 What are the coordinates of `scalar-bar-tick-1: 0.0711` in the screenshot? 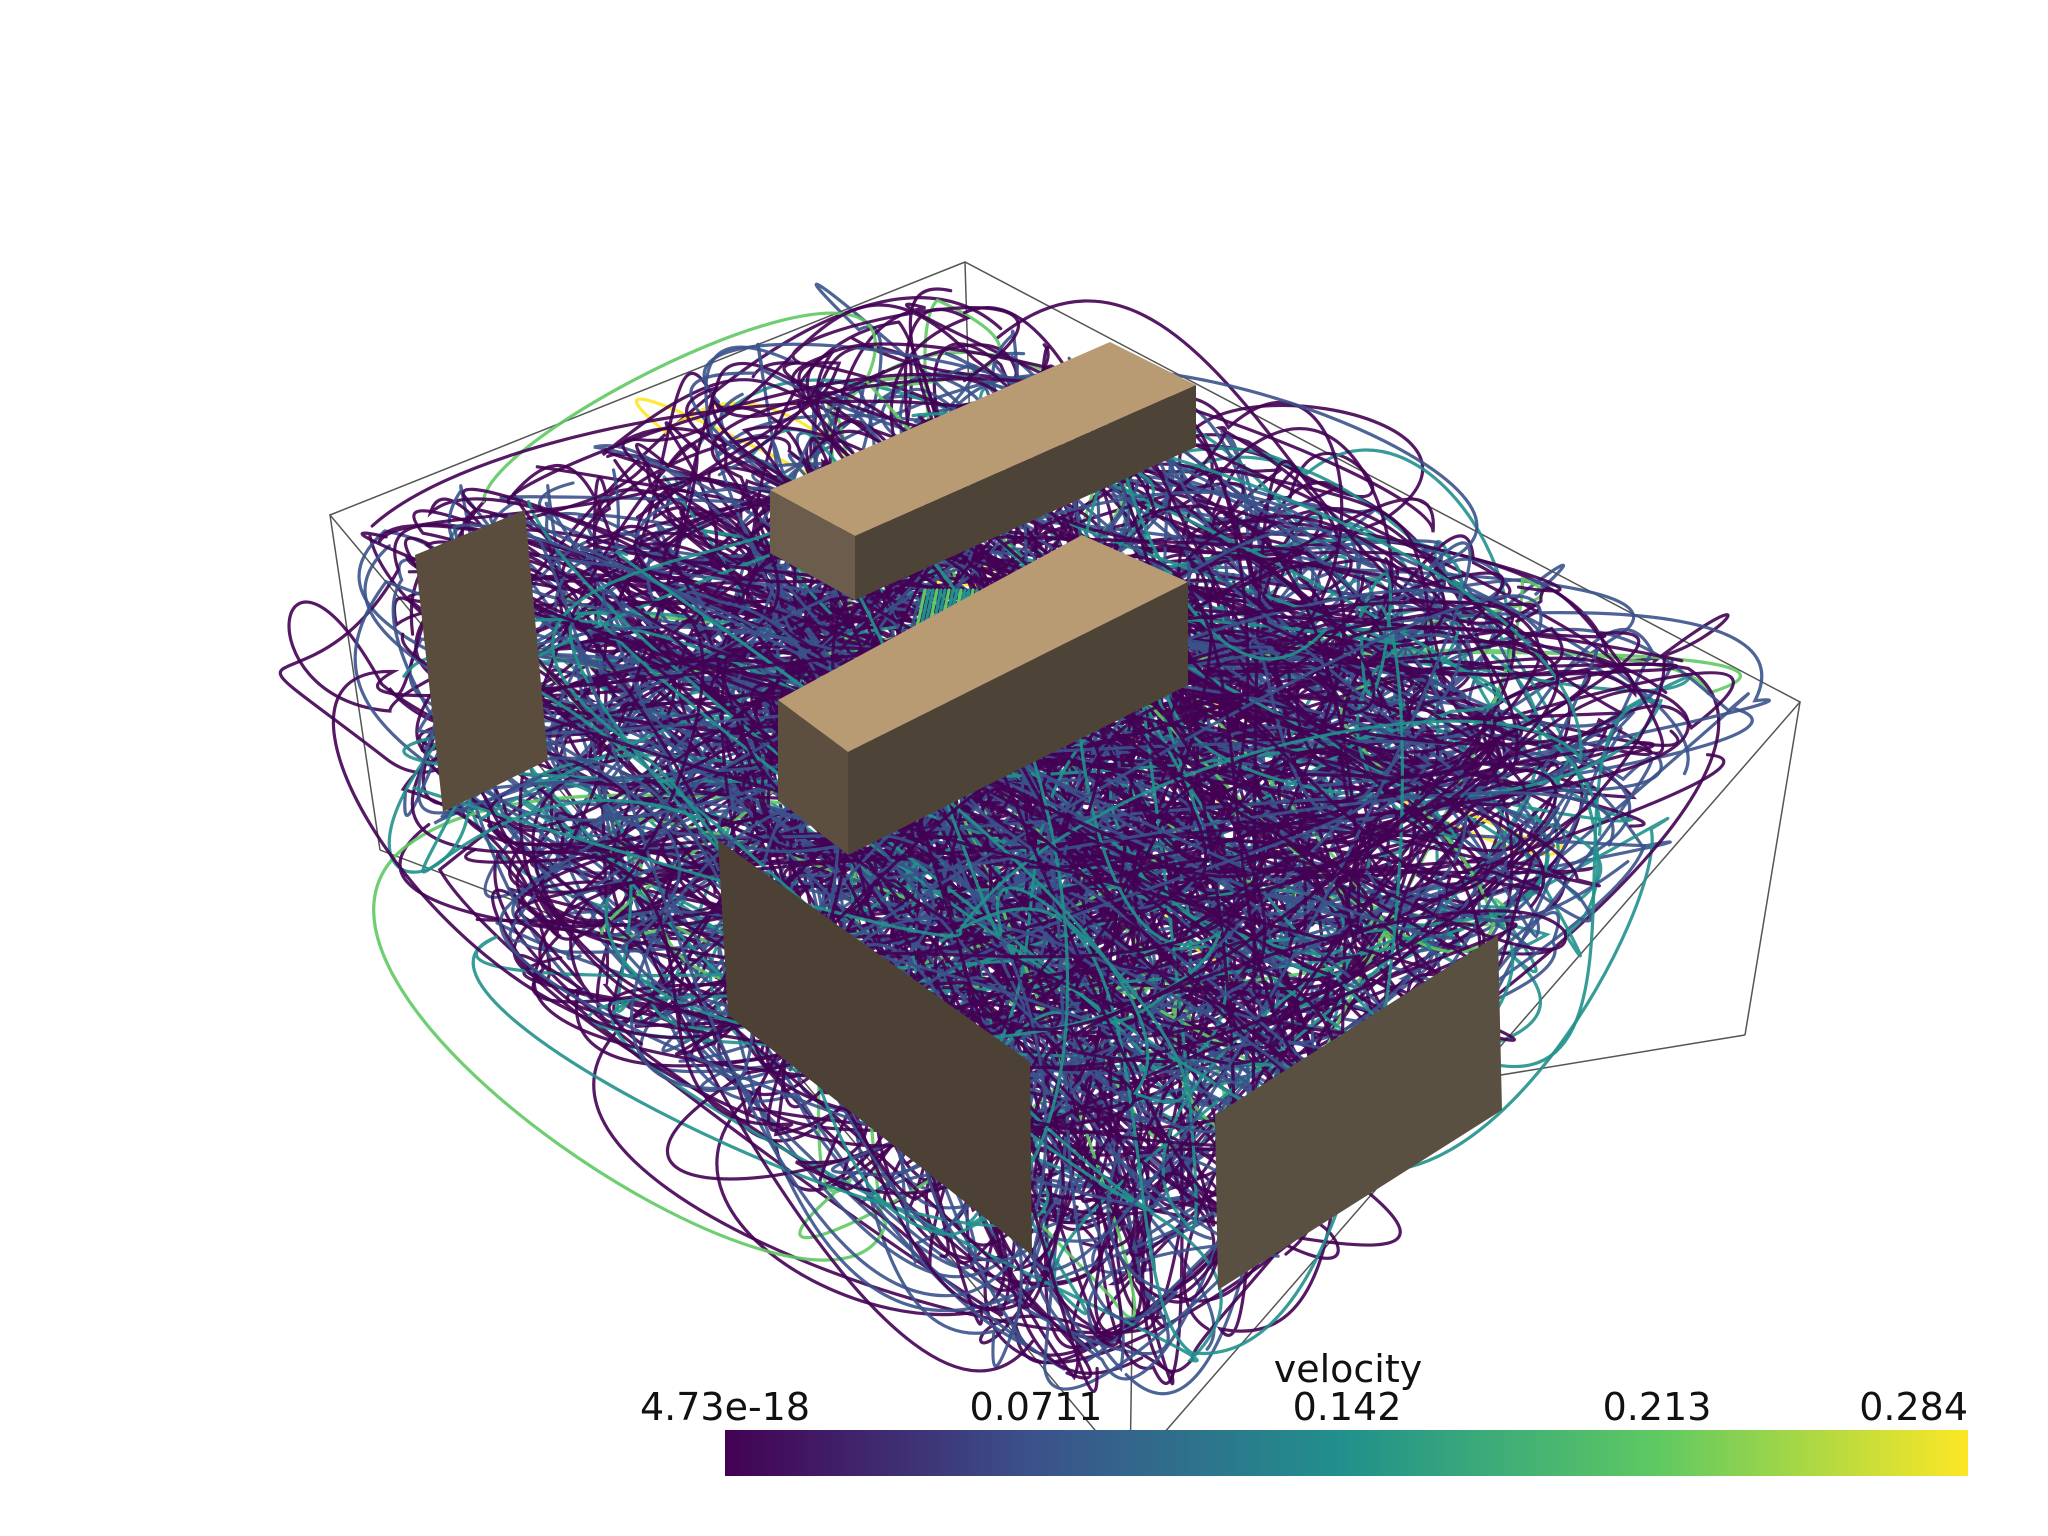 It's located at (1036, 1407).